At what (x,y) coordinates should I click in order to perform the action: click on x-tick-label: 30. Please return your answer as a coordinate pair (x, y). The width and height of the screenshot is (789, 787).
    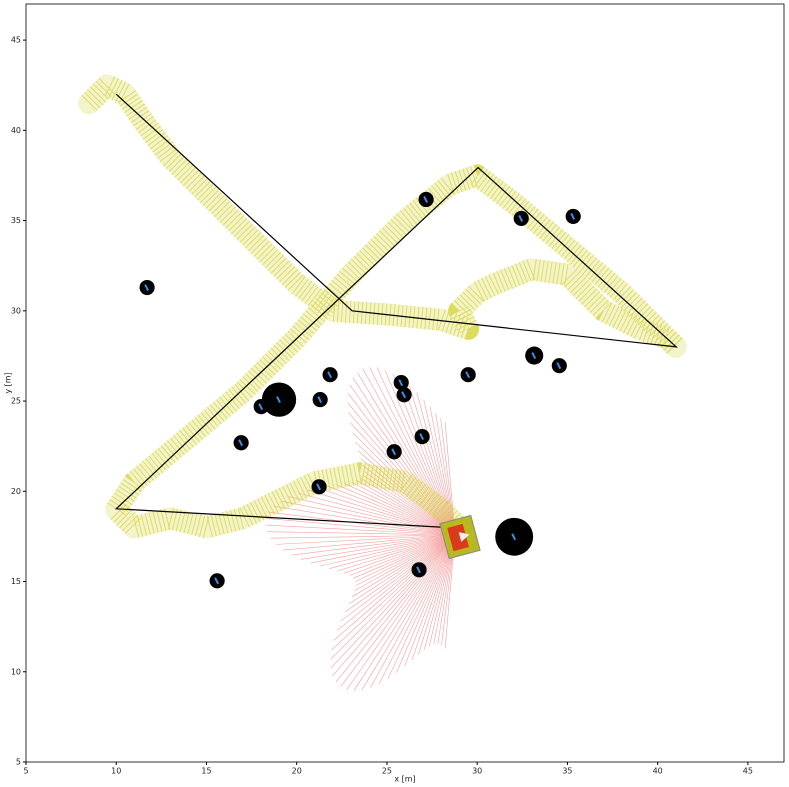
    Looking at the image, I should click on (477, 771).